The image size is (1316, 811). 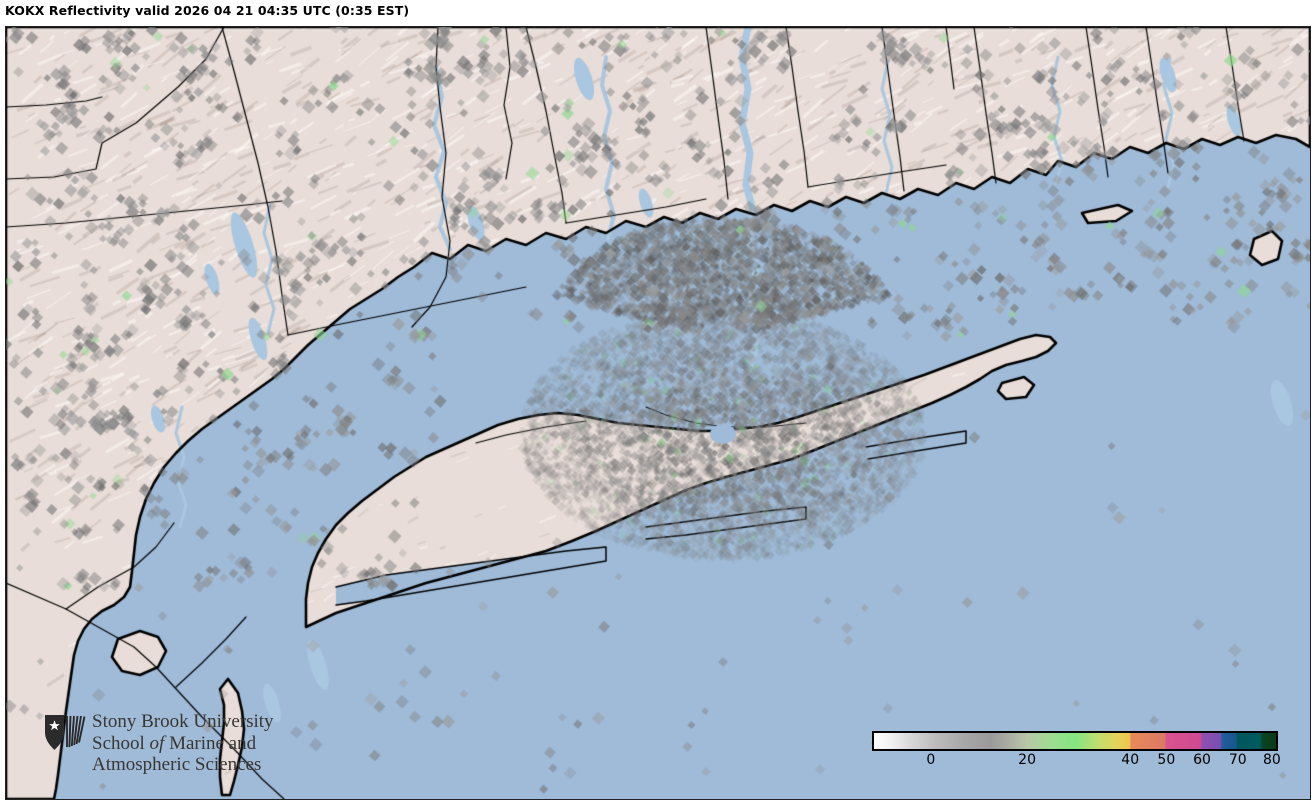 What do you see at coordinates (183, 721) in the screenshot?
I see `logo-line-1: Stony Brook University` at bounding box center [183, 721].